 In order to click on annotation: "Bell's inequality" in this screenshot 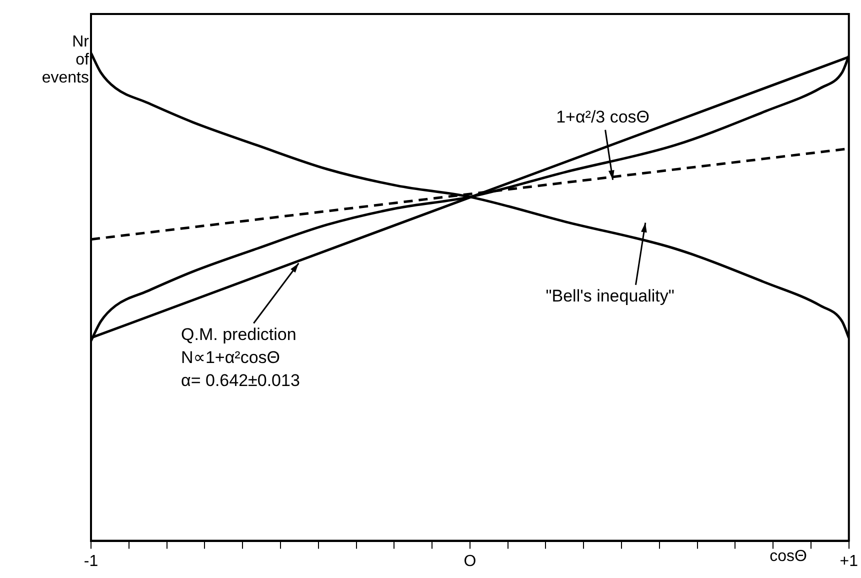, I will do `click(610, 296)`.